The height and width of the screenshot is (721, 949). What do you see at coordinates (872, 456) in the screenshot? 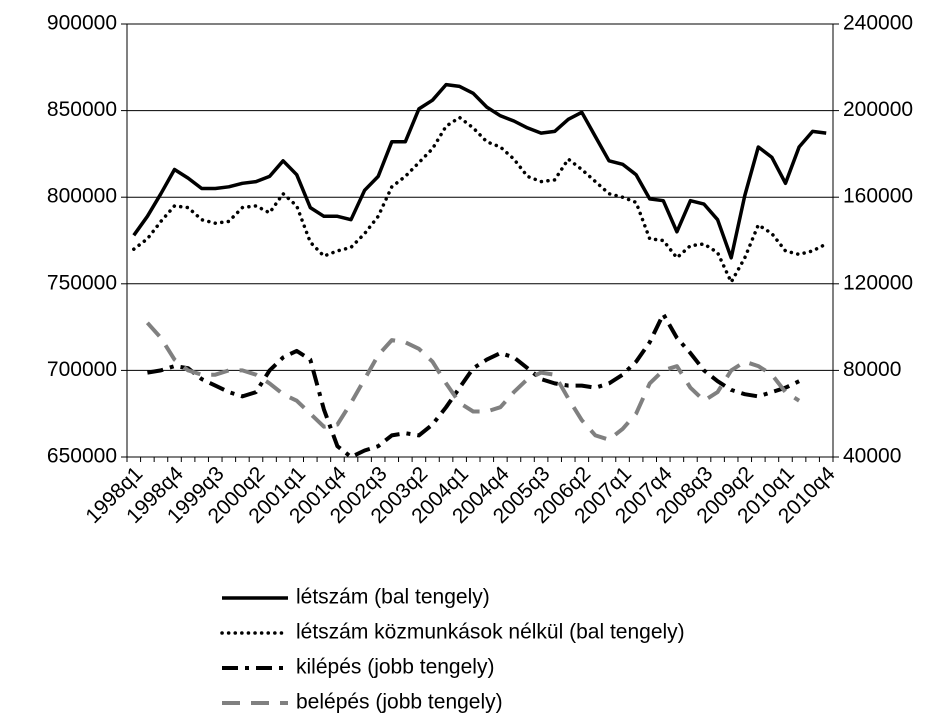
I see `y2-tick-label: 40000` at bounding box center [872, 456].